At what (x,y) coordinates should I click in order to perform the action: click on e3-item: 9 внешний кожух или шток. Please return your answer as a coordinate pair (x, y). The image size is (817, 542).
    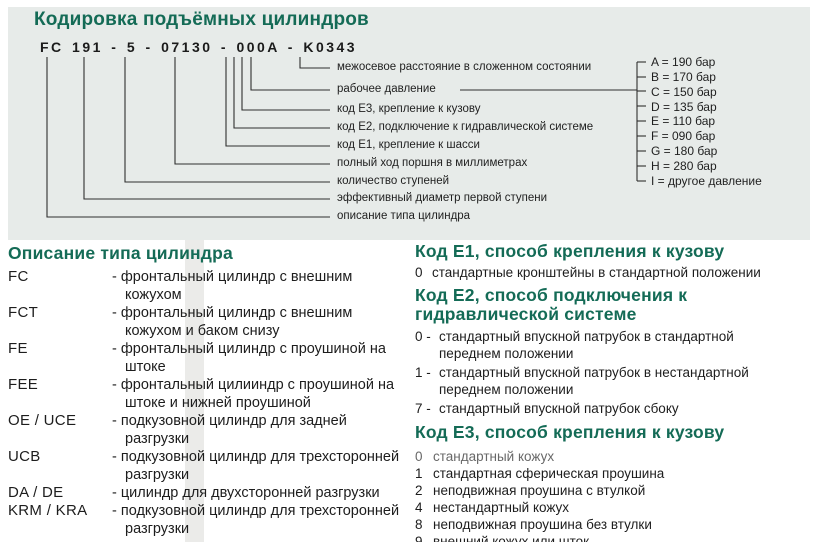
    Looking at the image, I should click on (615, 537).